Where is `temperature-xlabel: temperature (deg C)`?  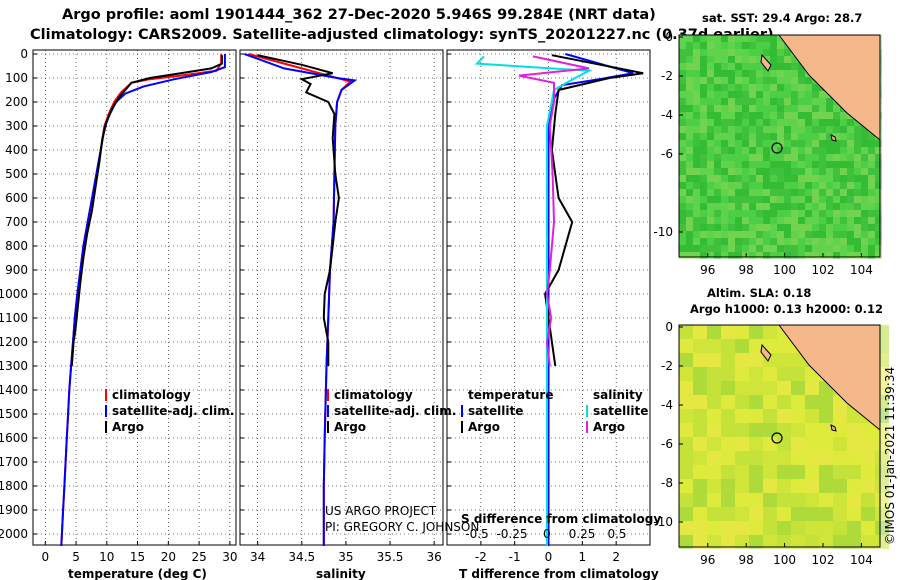
temperature-xlabel: temperature (deg C) is located at coordinates (137, 573).